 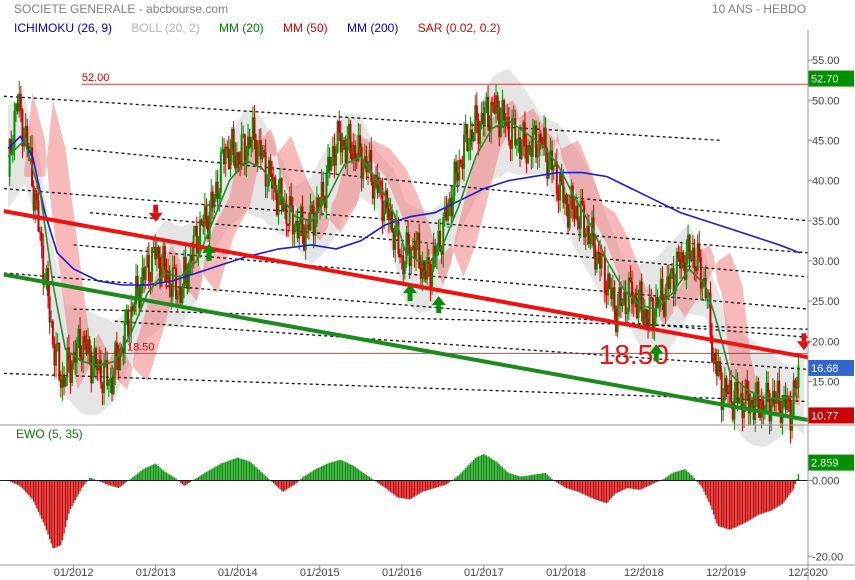 What do you see at coordinates (63, 28) in the screenshot?
I see `legend-ichimoku: ICHIMOKU (26, 9)` at bounding box center [63, 28].